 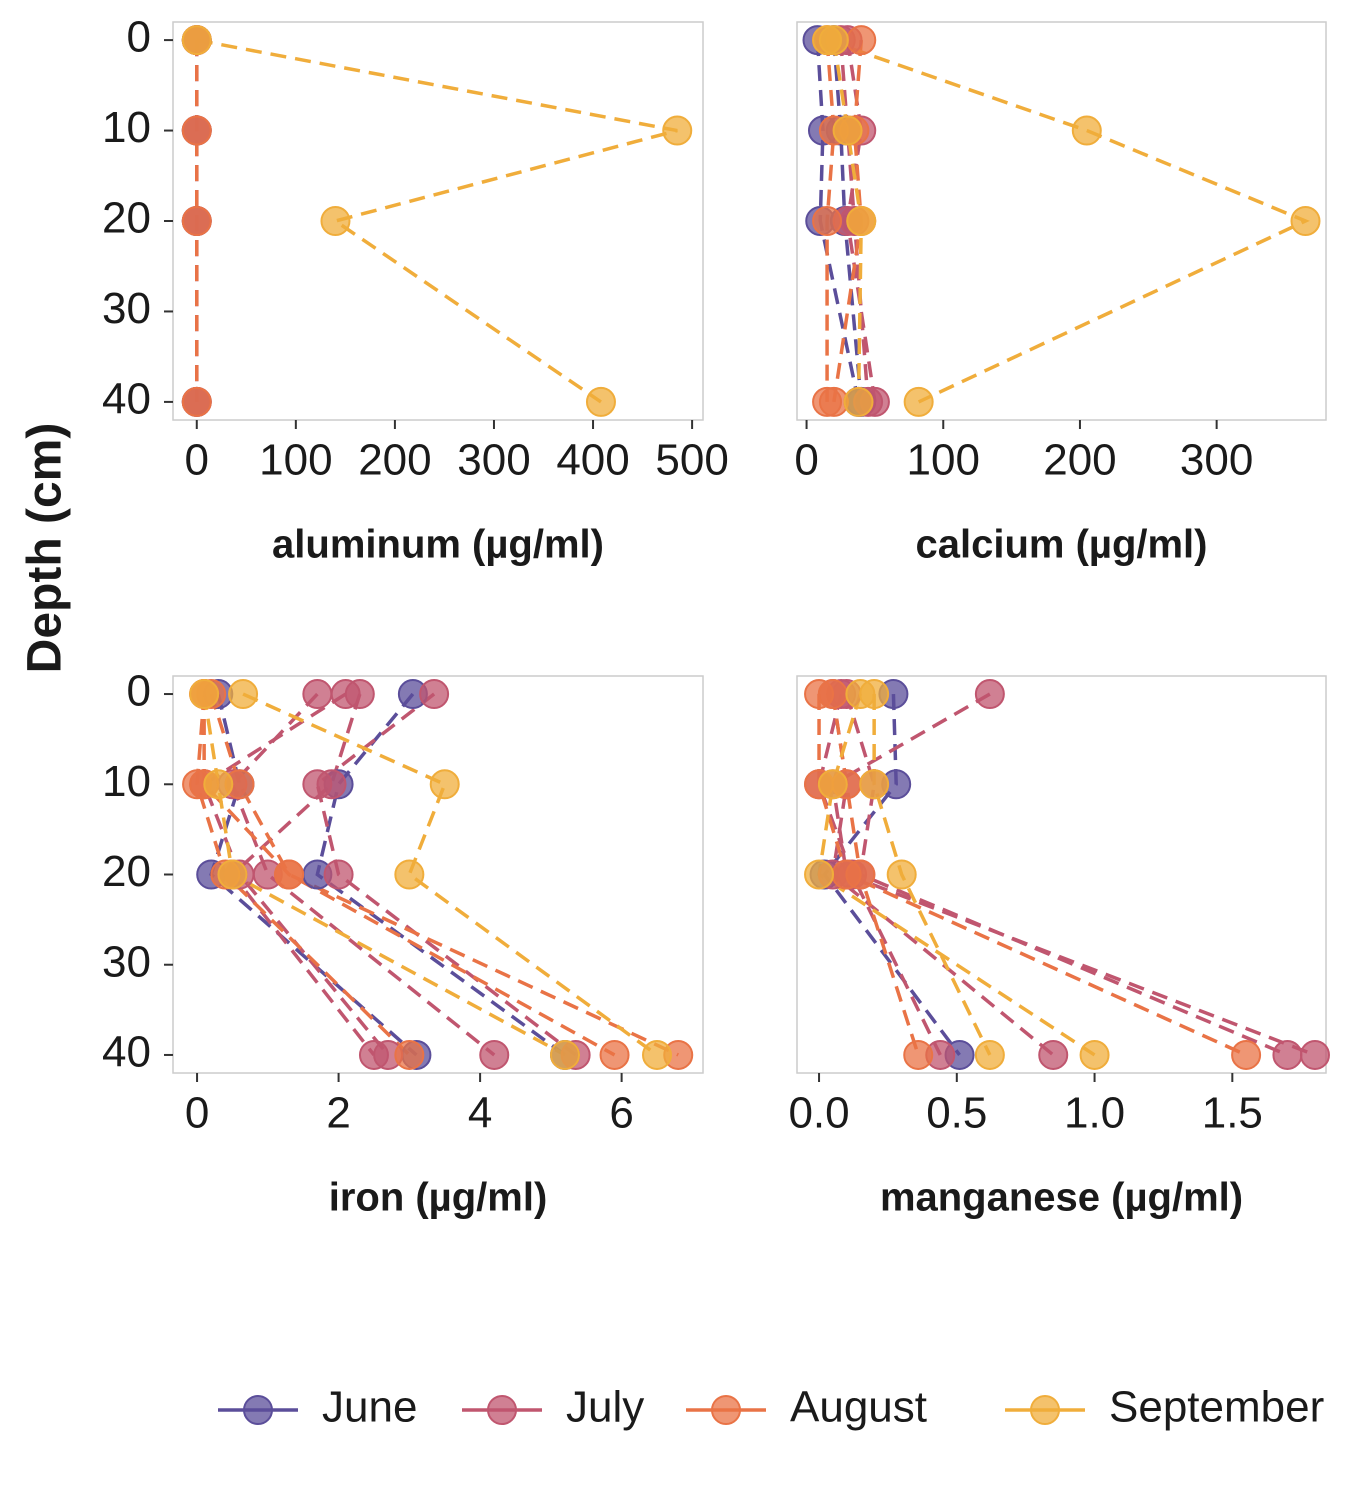 What do you see at coordinates (621, 1113) in the screenshot?
I see `x-tick-label: 6` at bounding box center [621, 1113].